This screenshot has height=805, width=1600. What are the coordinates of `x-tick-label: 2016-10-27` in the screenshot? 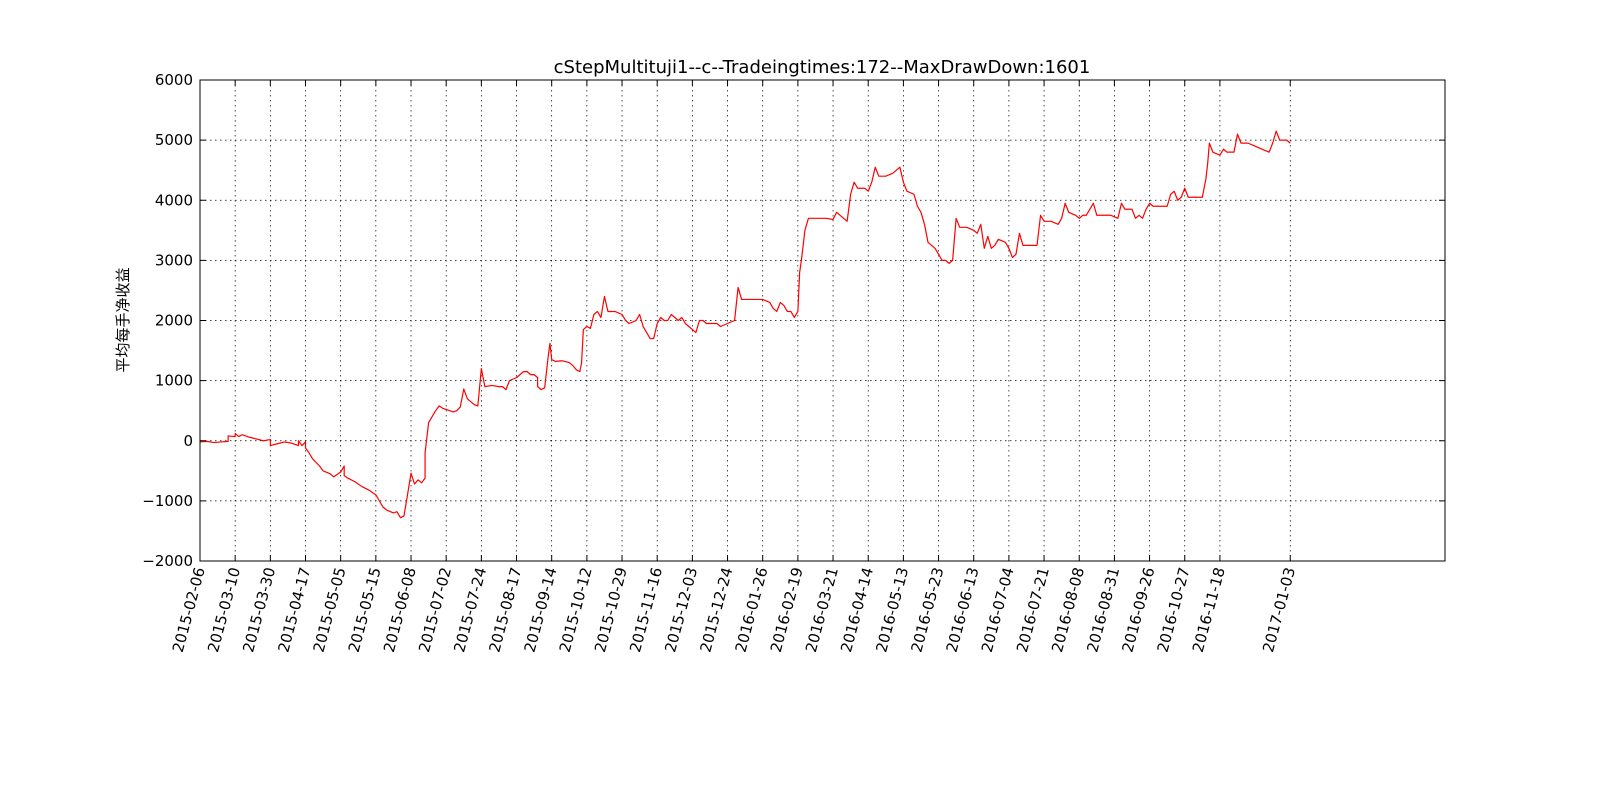 It's located at (1174, 609).